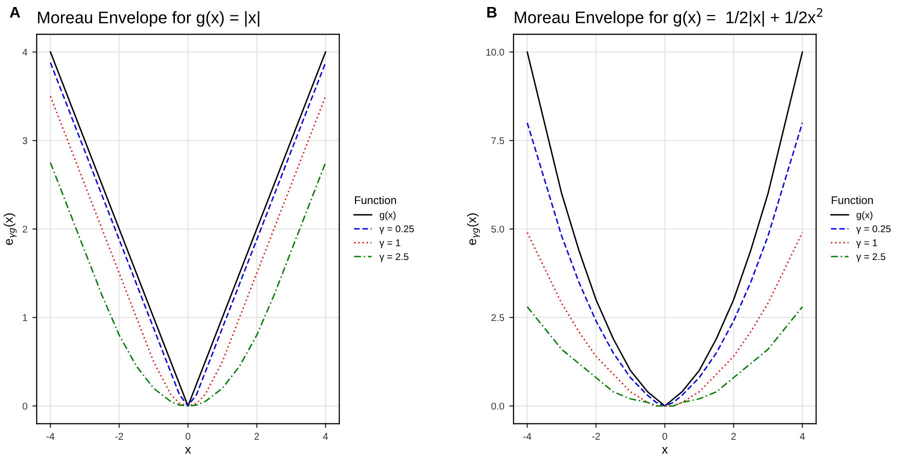 The width and height of the screenshot is (917, 458). I want to click on y-tick-label: 3, so click(25, 140).